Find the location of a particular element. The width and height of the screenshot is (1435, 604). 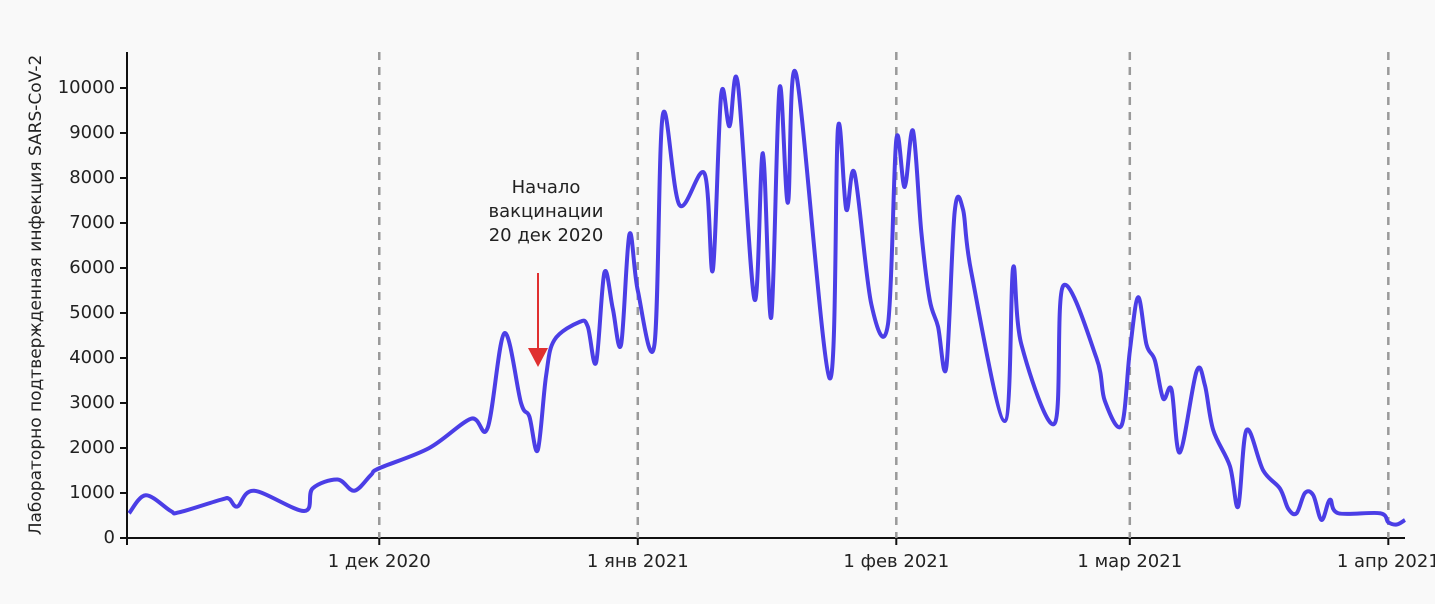

x-tick-label: 1 мар 2021 is located at coordinates (1129, 561).